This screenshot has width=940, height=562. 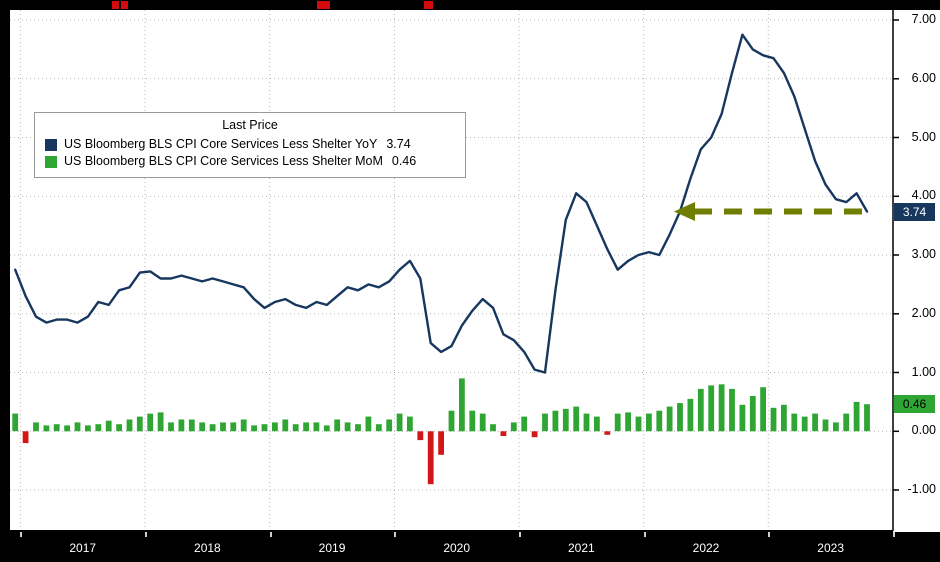 I want to click on y-axis-label: 4.00, so click(x=923, y=195).